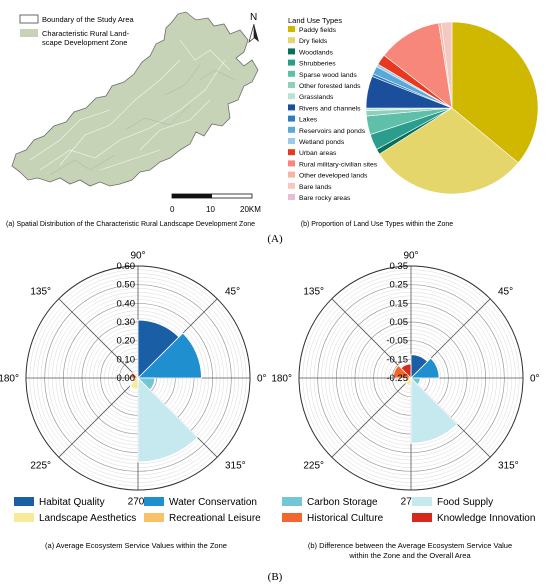  Describe the element at coordinates (172, 209) in the screenshot. I see `scale-label-0: 0` at that location.